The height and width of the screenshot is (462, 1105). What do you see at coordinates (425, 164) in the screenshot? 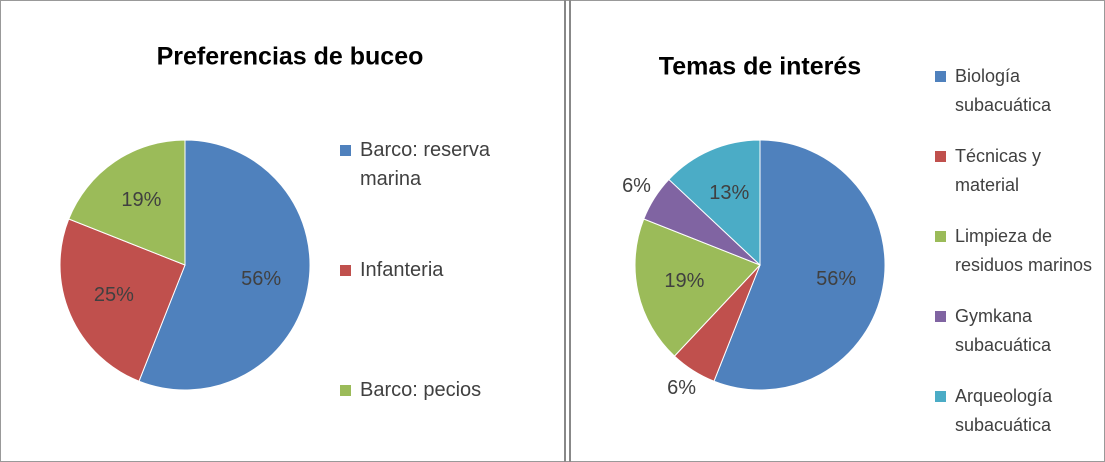
I see `legend-label: Barco: reserva marina` at bounding box center [425, 164].